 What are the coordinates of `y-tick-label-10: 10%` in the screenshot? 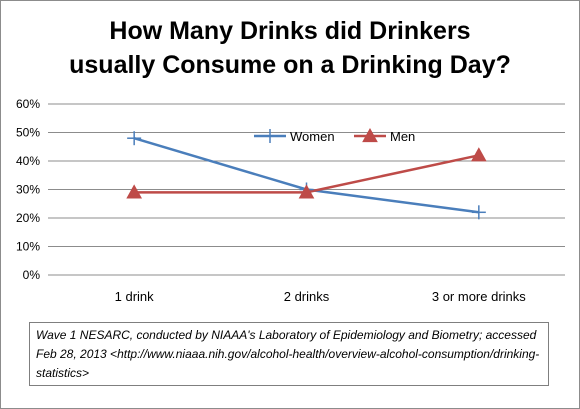 It's located at (28, 247).